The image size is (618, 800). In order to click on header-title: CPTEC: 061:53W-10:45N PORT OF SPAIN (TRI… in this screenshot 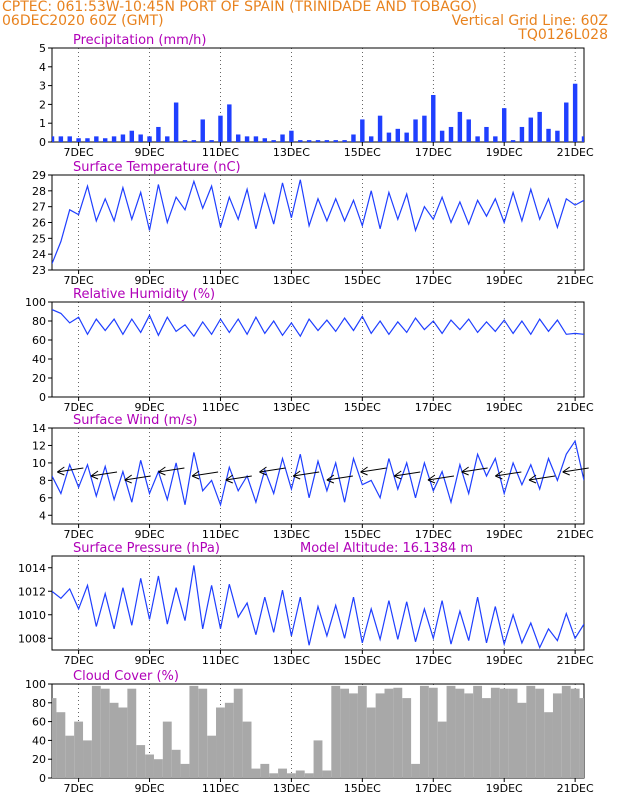, I will do `click(239, 7)`.